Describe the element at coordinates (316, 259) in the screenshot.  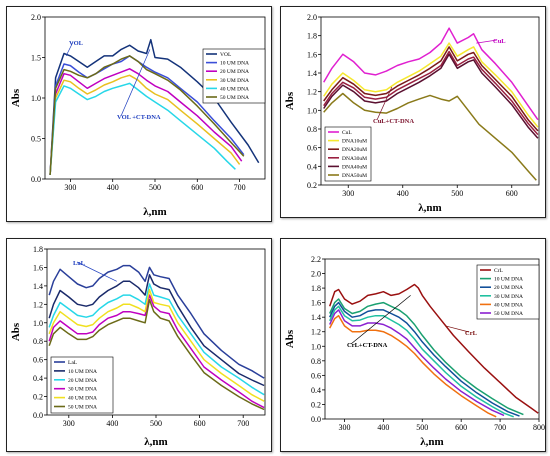
I see `y-tick-label: 2.2` at that location.